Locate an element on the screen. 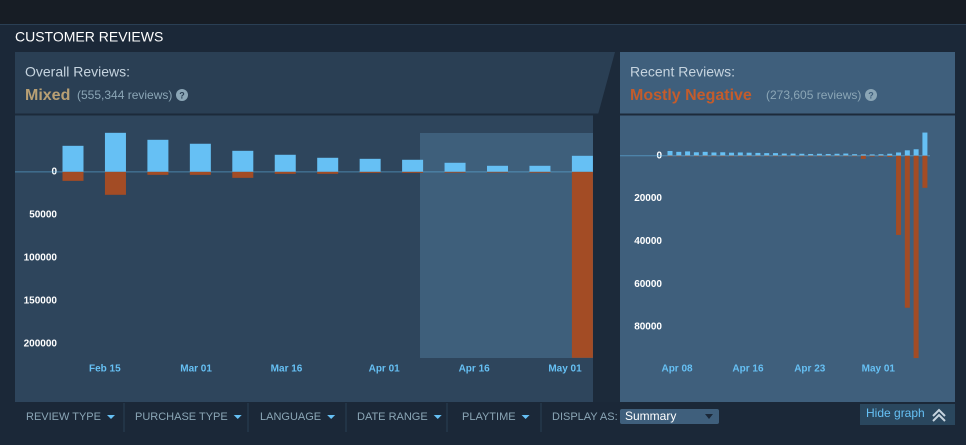 Image resolution: width=966 pixels, height=445 pixels. display-label: DISPLAY AS: is located at coordinates (585, 417).